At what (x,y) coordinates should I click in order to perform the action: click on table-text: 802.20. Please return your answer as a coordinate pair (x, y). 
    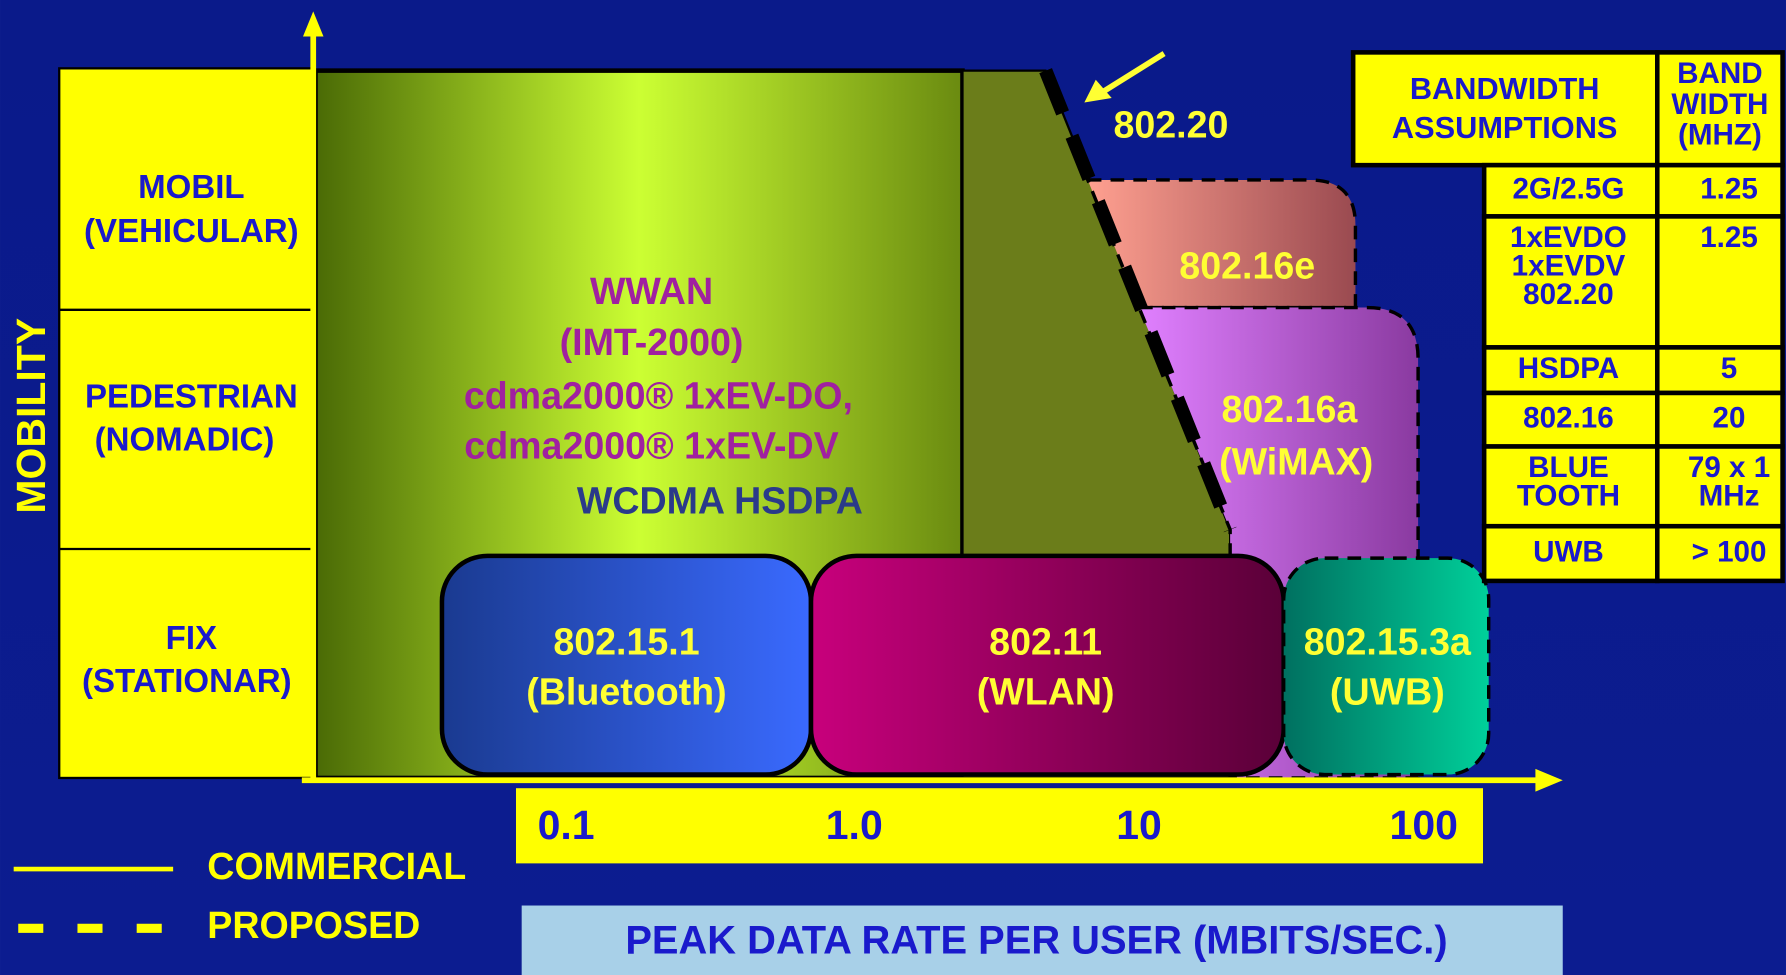
    Looking at the image, I should click on (1568, 294).